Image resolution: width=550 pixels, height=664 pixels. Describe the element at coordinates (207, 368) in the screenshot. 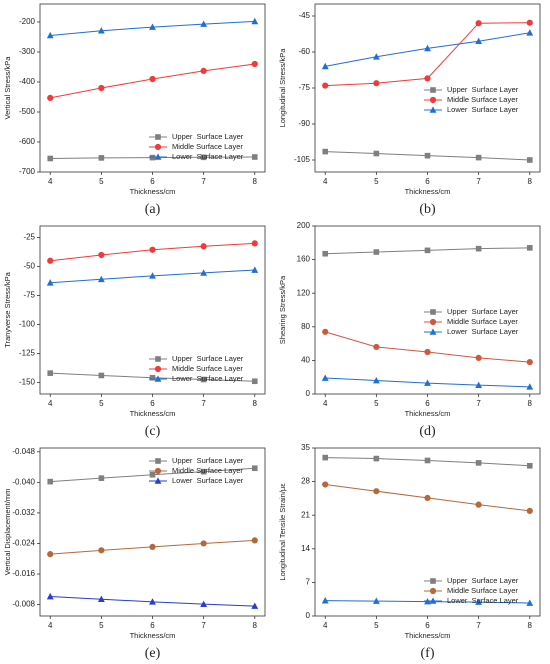

I see `legend-label: Middle Surface Layer` at that location.